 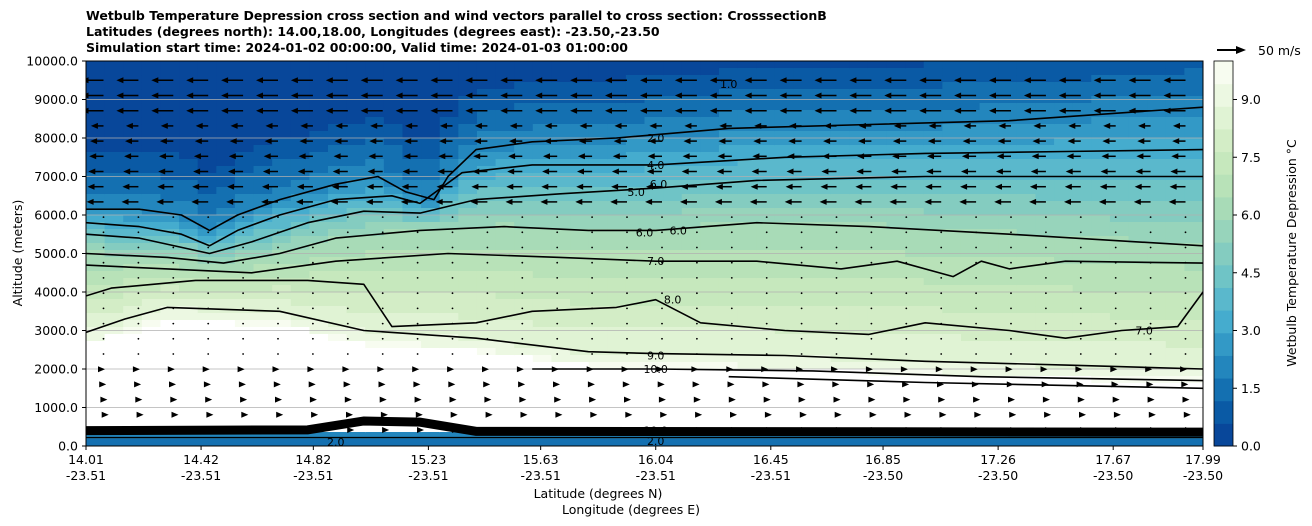 I want to click on contour-label: 10.0, so click(x=655, y=431).